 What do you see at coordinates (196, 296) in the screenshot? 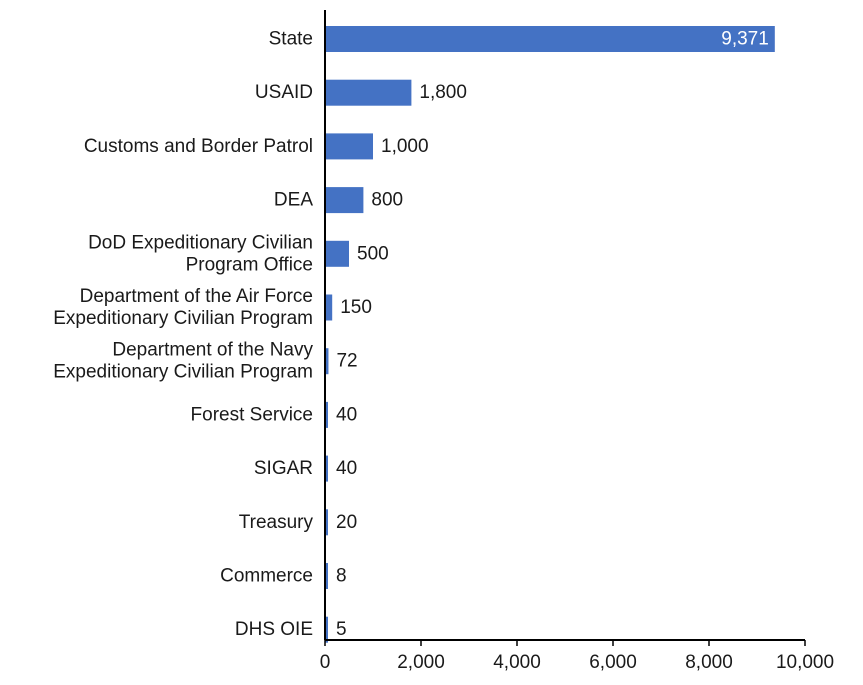
I see `category-label: Department of the Air Force` at bounding box center [196, 296].